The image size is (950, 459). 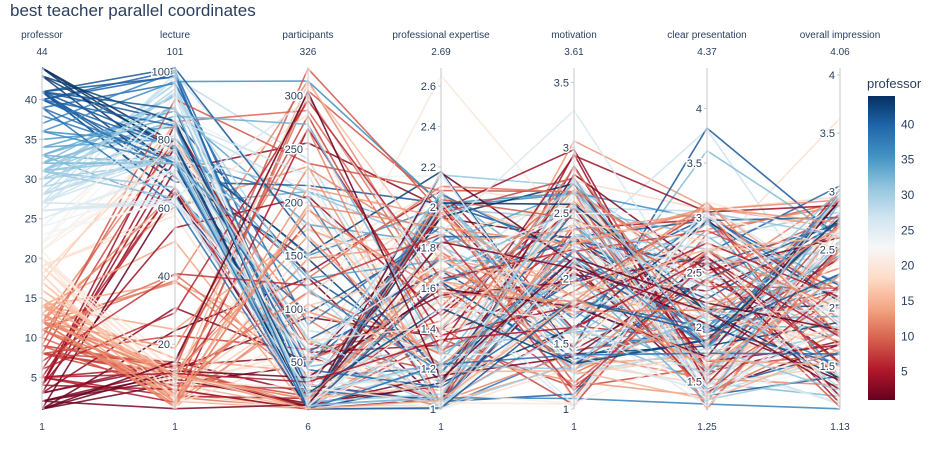 I want to click on axis-title: professor, so click(x=42, y=35).